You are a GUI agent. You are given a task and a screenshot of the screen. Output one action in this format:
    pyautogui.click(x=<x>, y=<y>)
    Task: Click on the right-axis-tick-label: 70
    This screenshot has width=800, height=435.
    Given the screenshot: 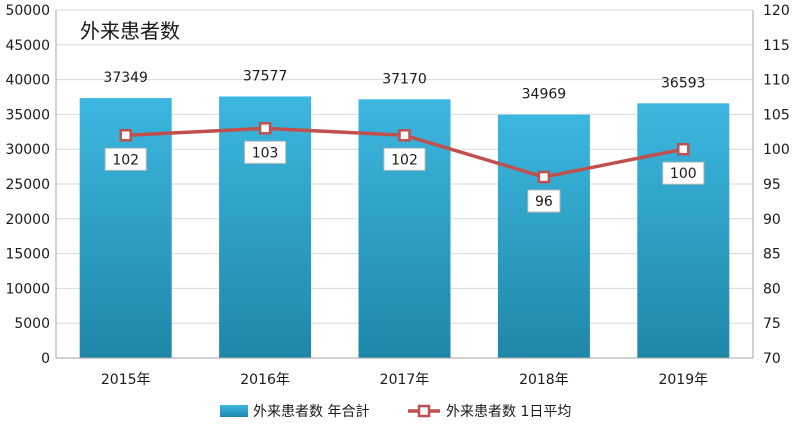 What is the action you would take?
    pyautogui.click(x=772, y=359)
    